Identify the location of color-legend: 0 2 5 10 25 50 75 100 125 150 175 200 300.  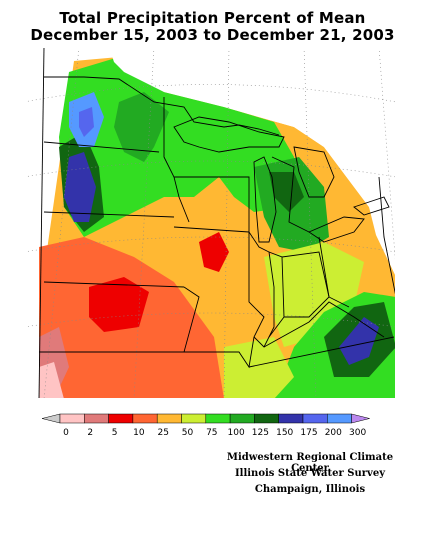
(205, 425).